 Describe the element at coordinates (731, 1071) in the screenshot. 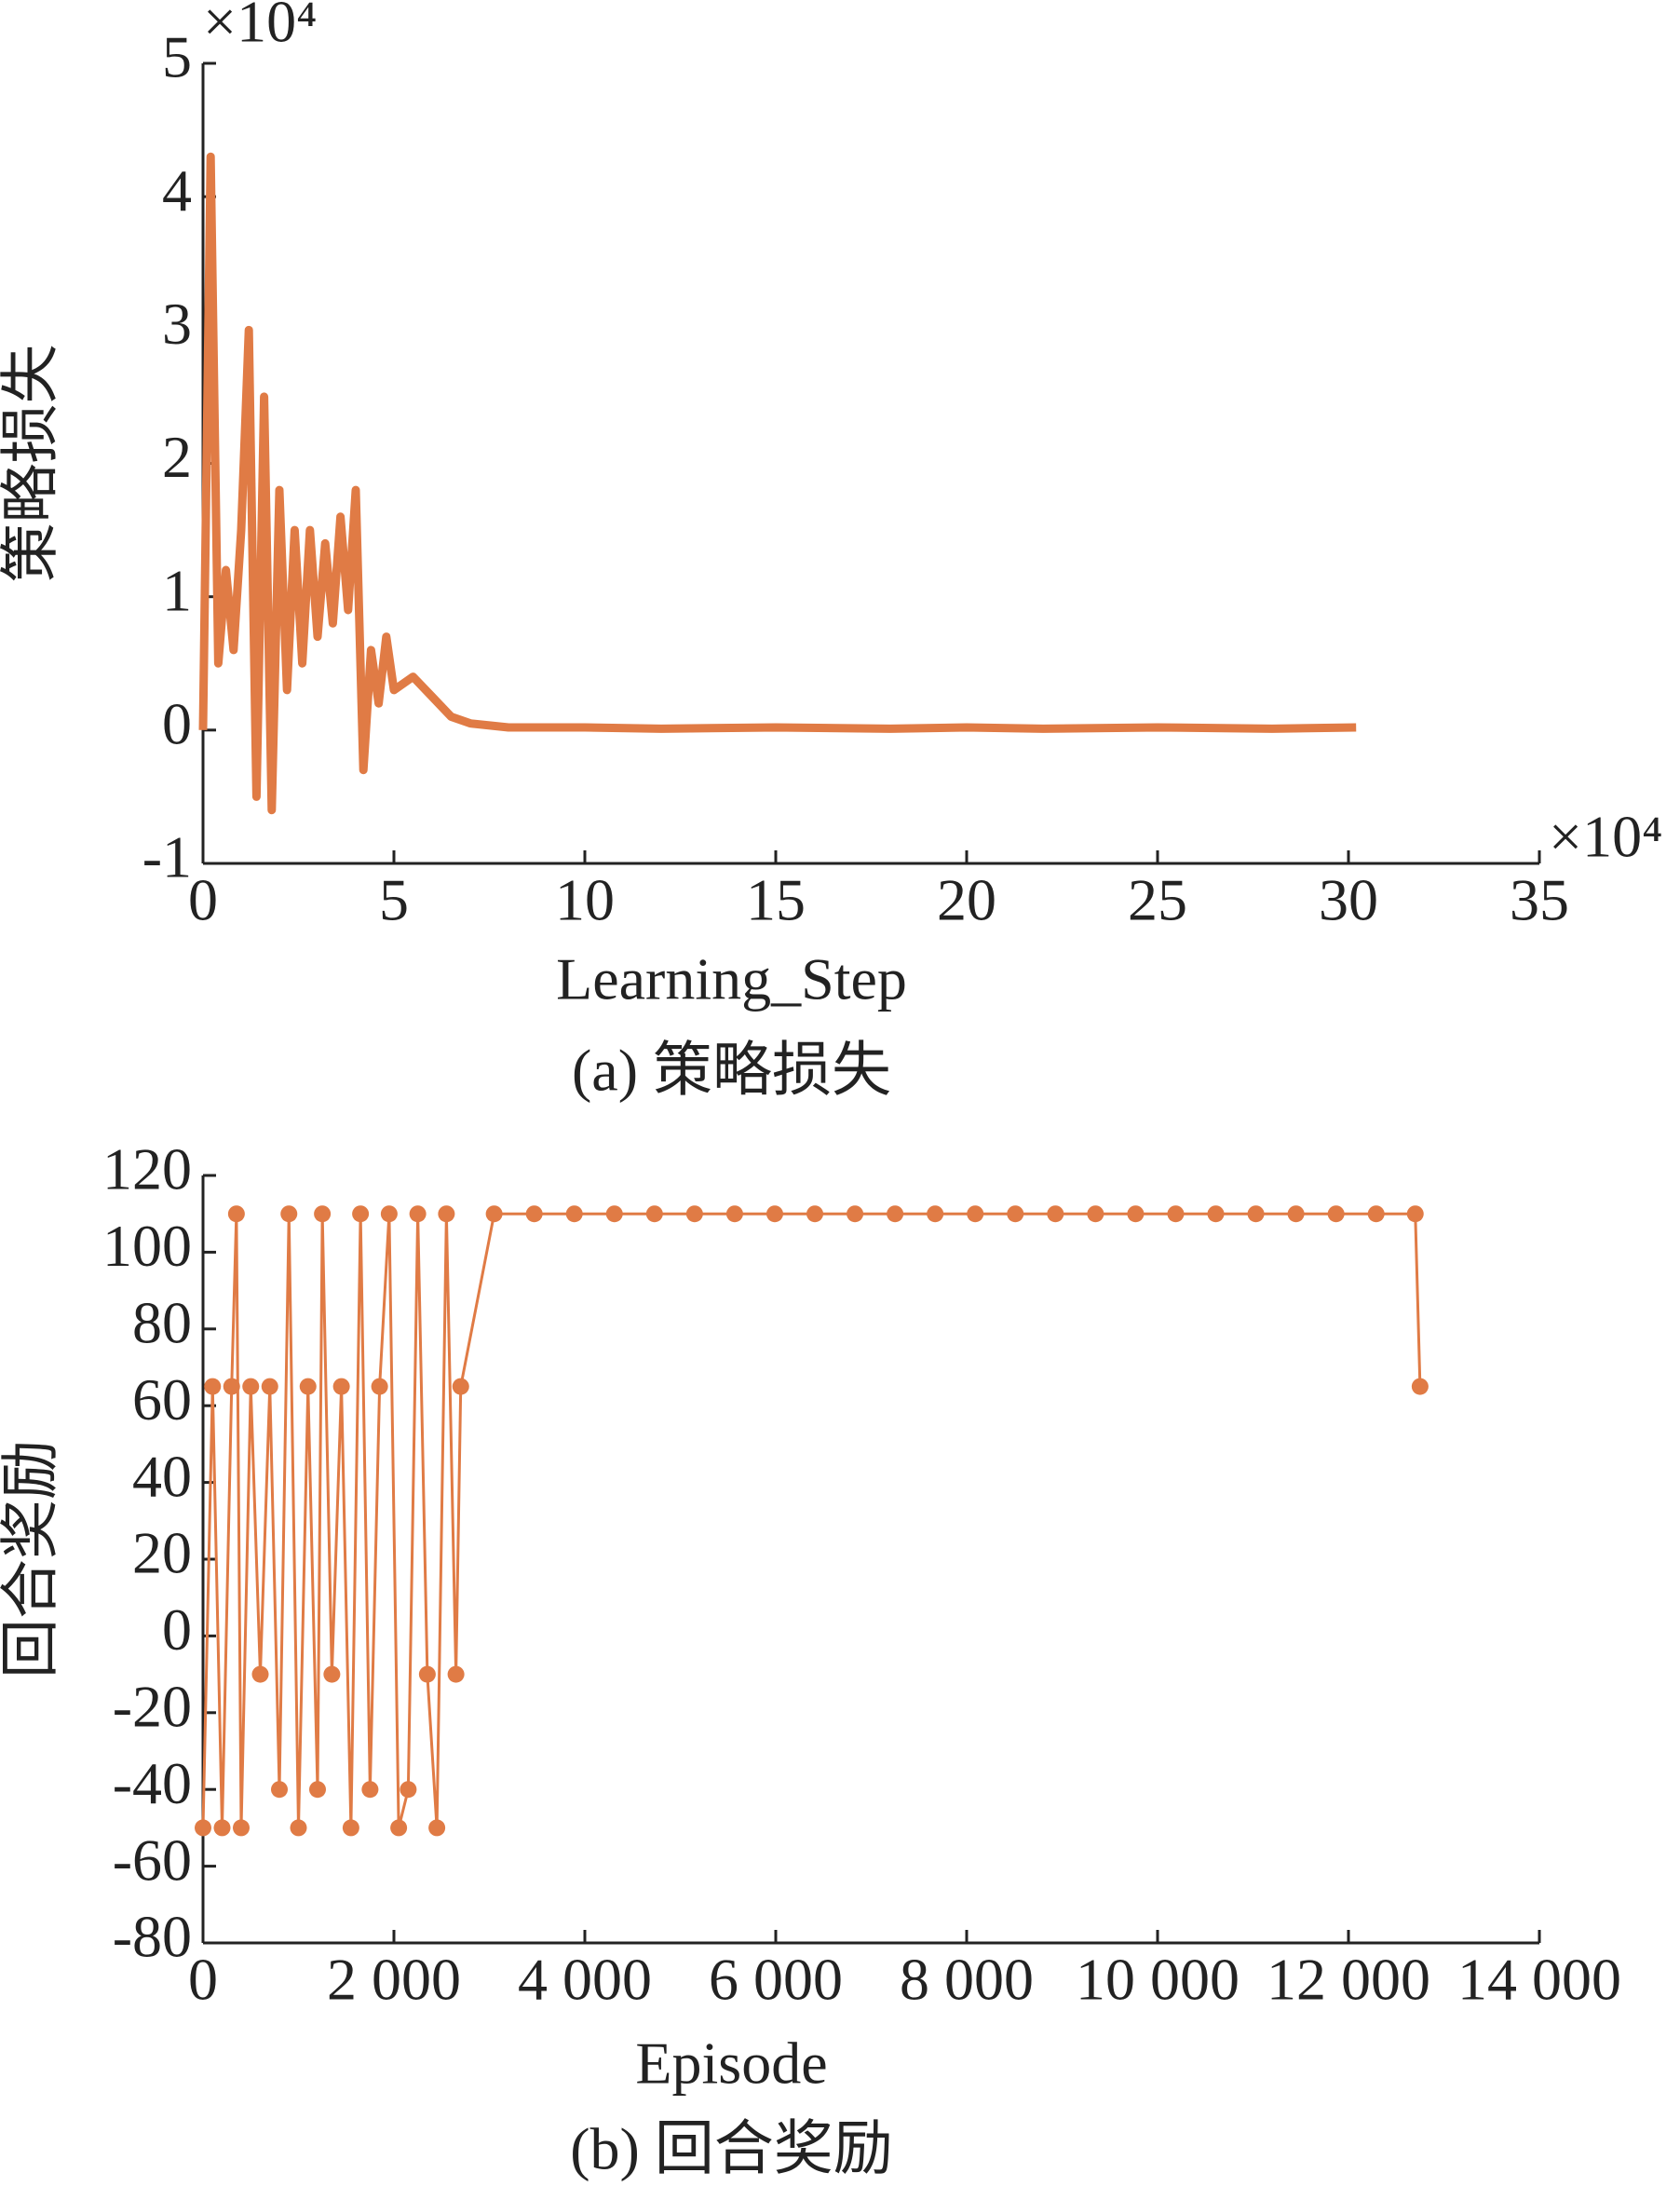

I see `caption: (a) 策略损失` at that location.